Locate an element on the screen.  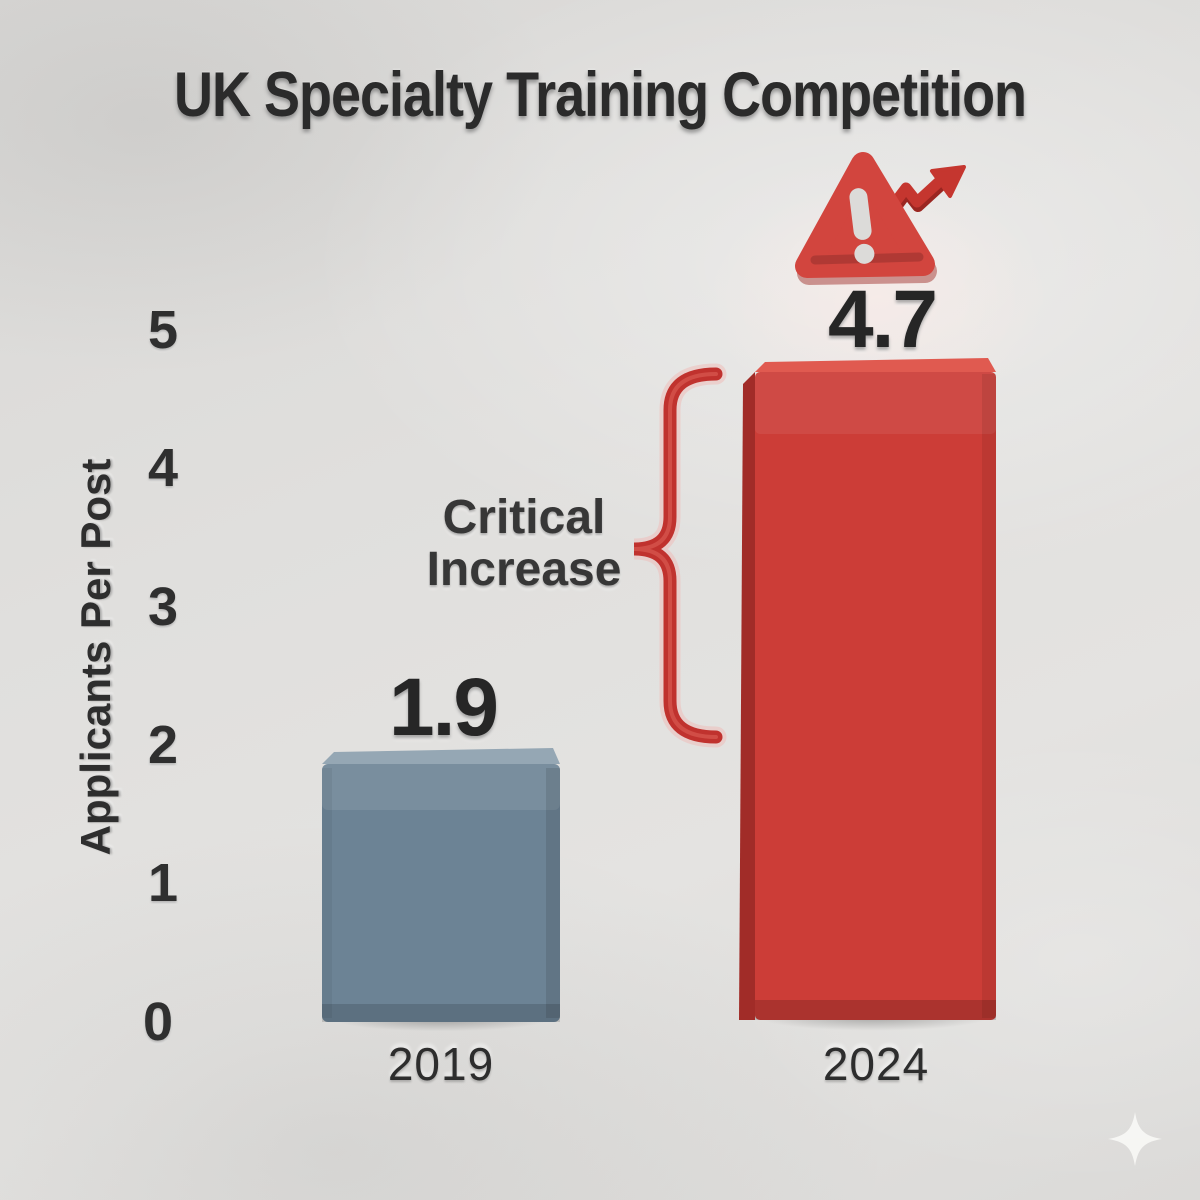
bar-2024-top-face is located at coordinates (875, 365).